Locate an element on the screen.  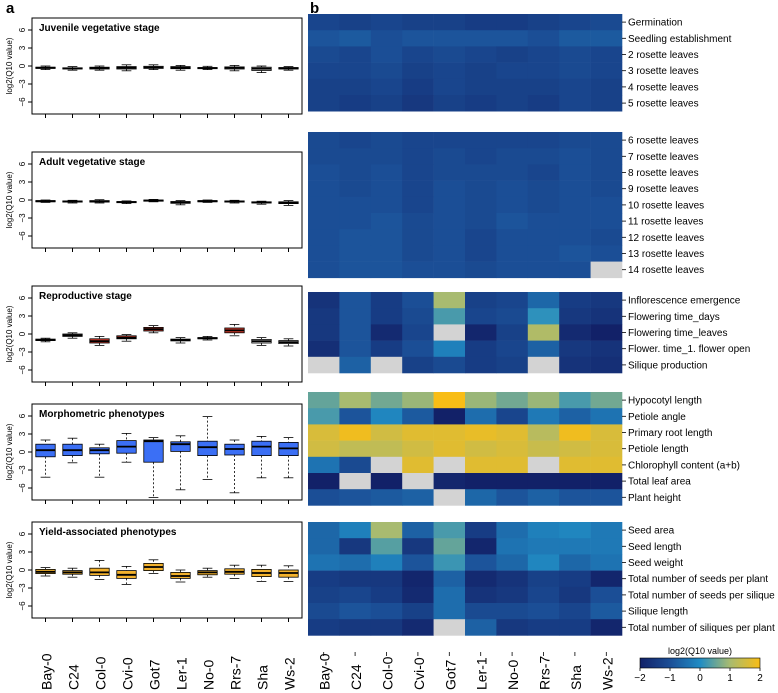
box-C24 is located at coordinates (72, 201).